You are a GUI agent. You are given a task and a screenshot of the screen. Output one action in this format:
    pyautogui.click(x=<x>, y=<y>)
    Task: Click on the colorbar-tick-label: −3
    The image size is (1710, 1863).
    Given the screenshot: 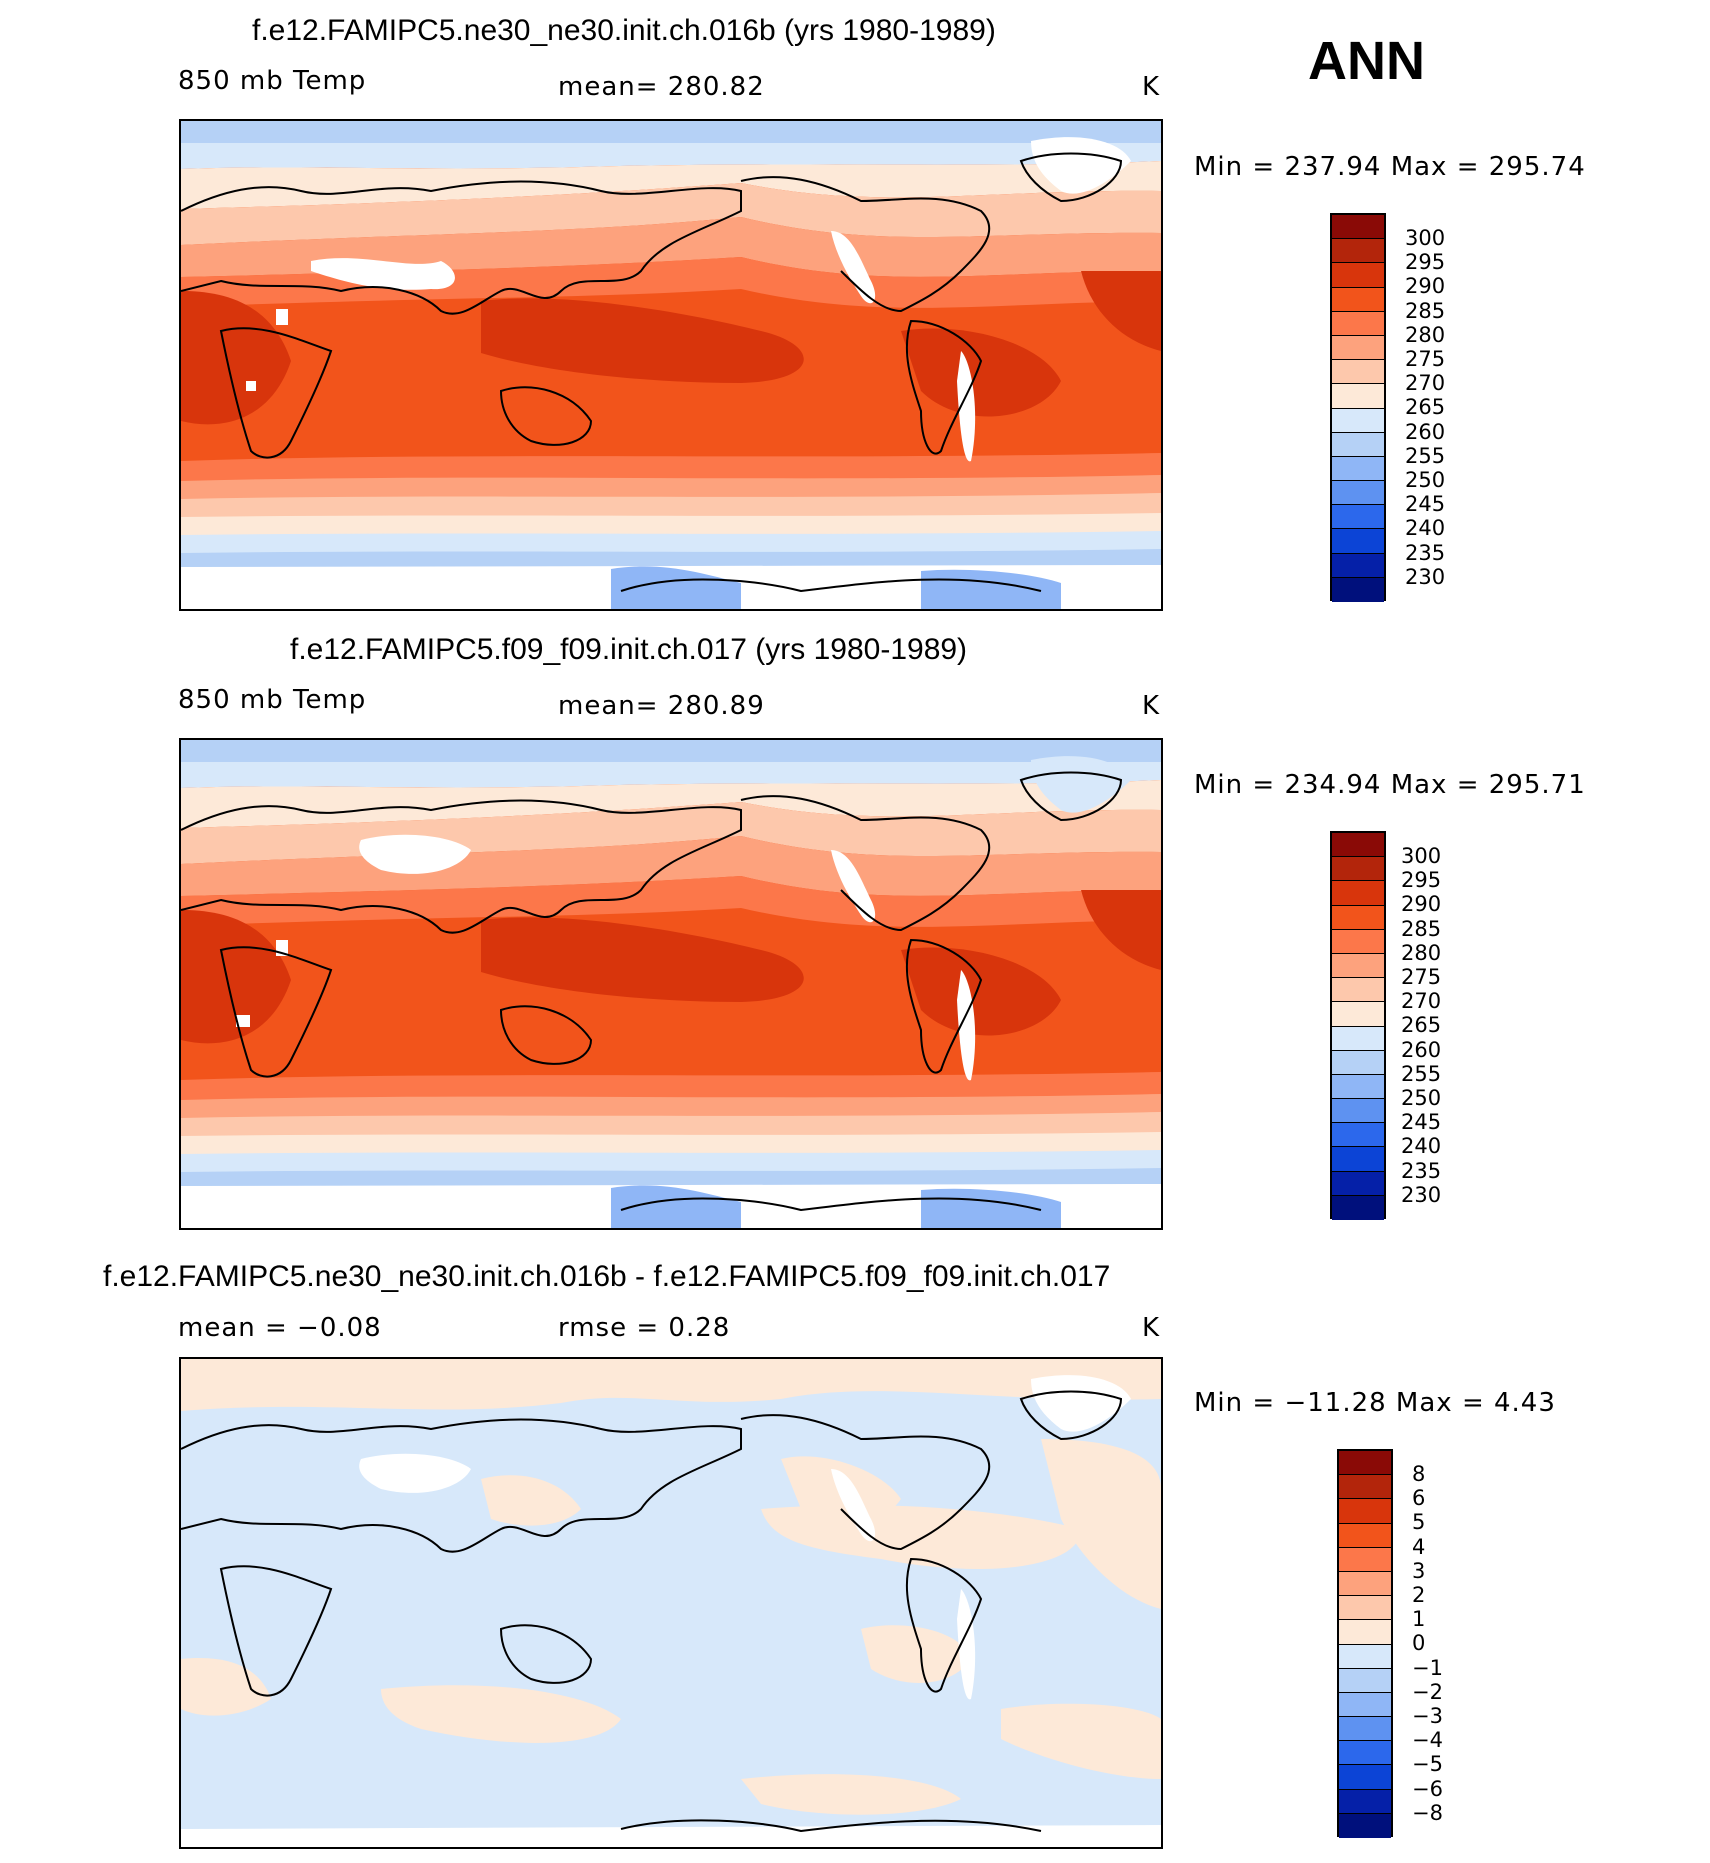 What is the action you would take?
    pyautogui.click(x=1427, y=1716)
    